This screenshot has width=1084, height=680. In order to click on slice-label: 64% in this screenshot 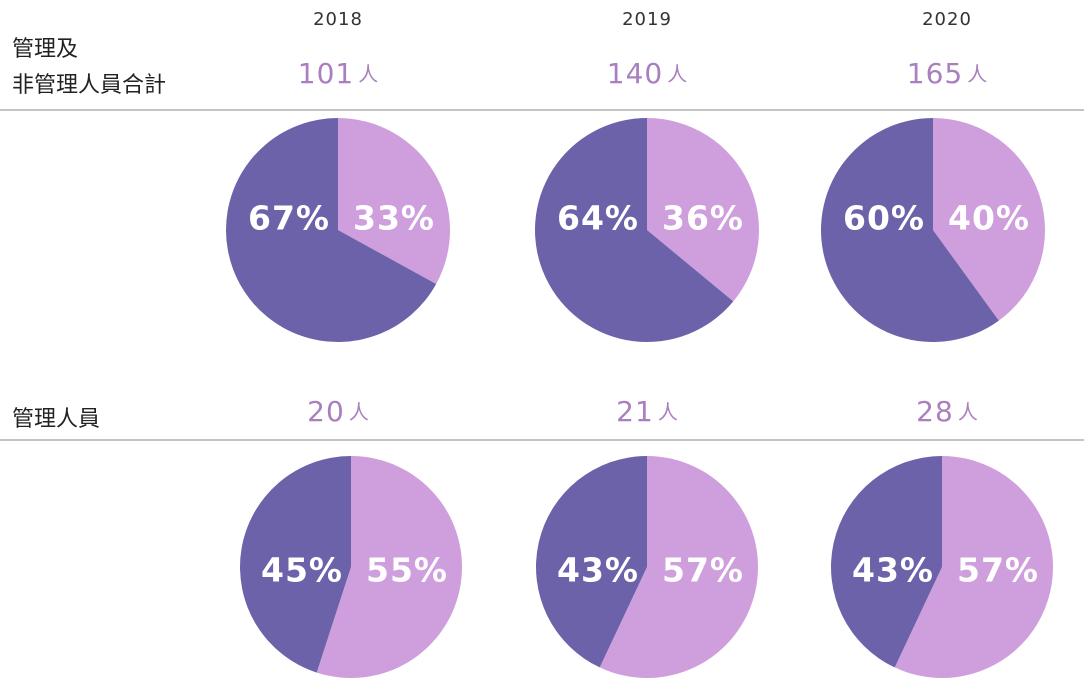, I will do `click(598, 218)`.